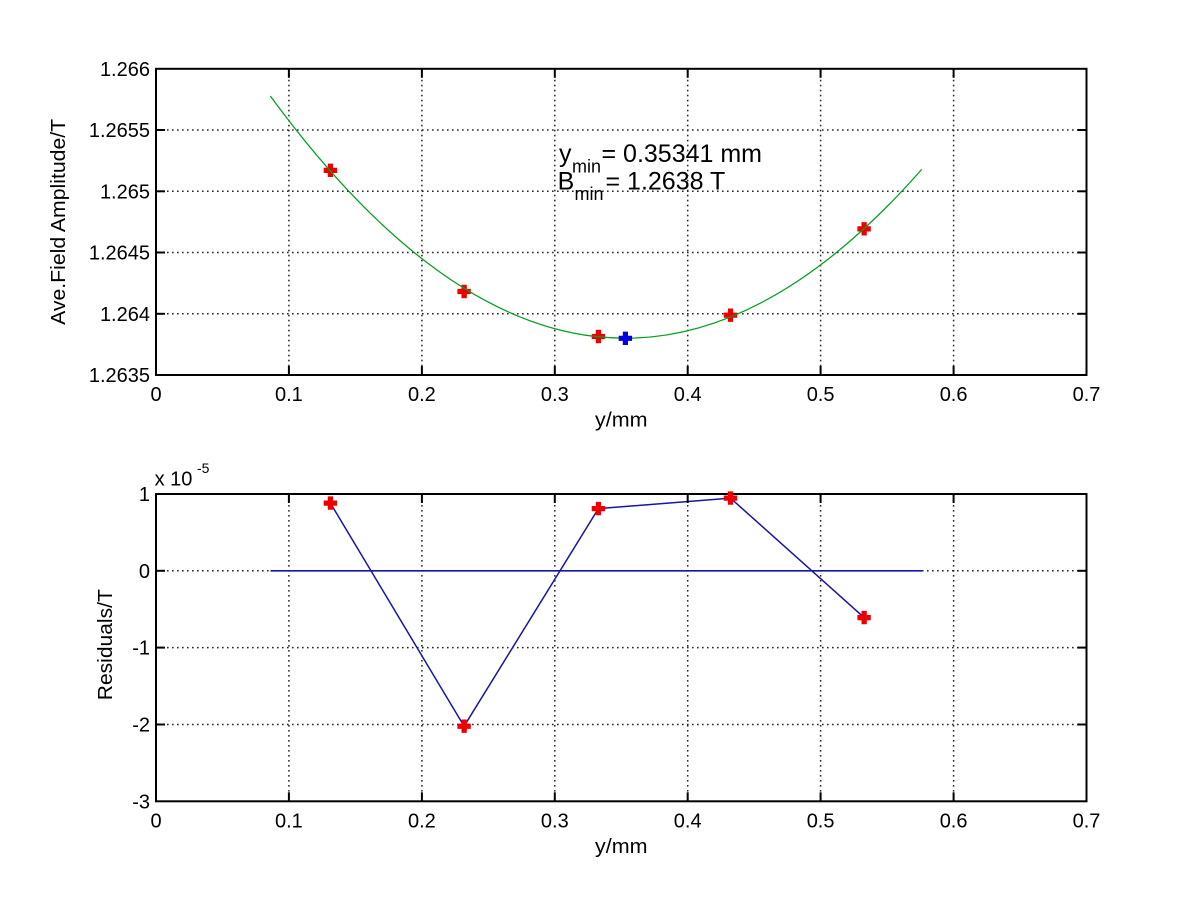  Describe the element at coordinates (125, 70) in the screenshot. I see `svg-text: 1.266` at that location.